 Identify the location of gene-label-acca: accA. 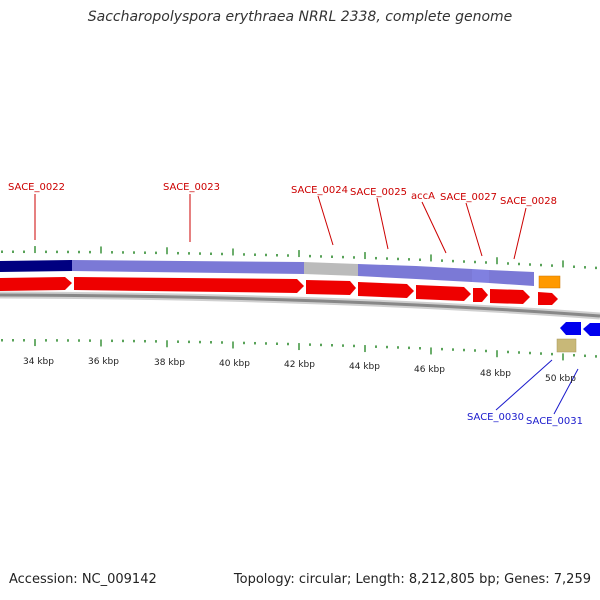
(423, 196).